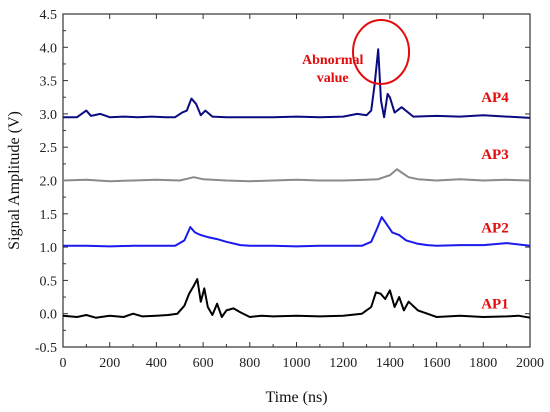 The width and height of the screenshot is (550, 412). I want to click on y-tick-label: 3.5, so click(49, 82).